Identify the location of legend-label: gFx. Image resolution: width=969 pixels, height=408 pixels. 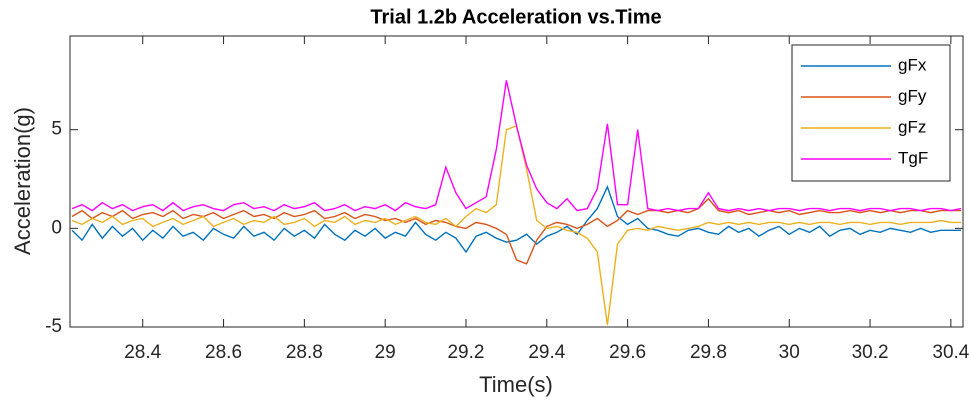
(912, 64).